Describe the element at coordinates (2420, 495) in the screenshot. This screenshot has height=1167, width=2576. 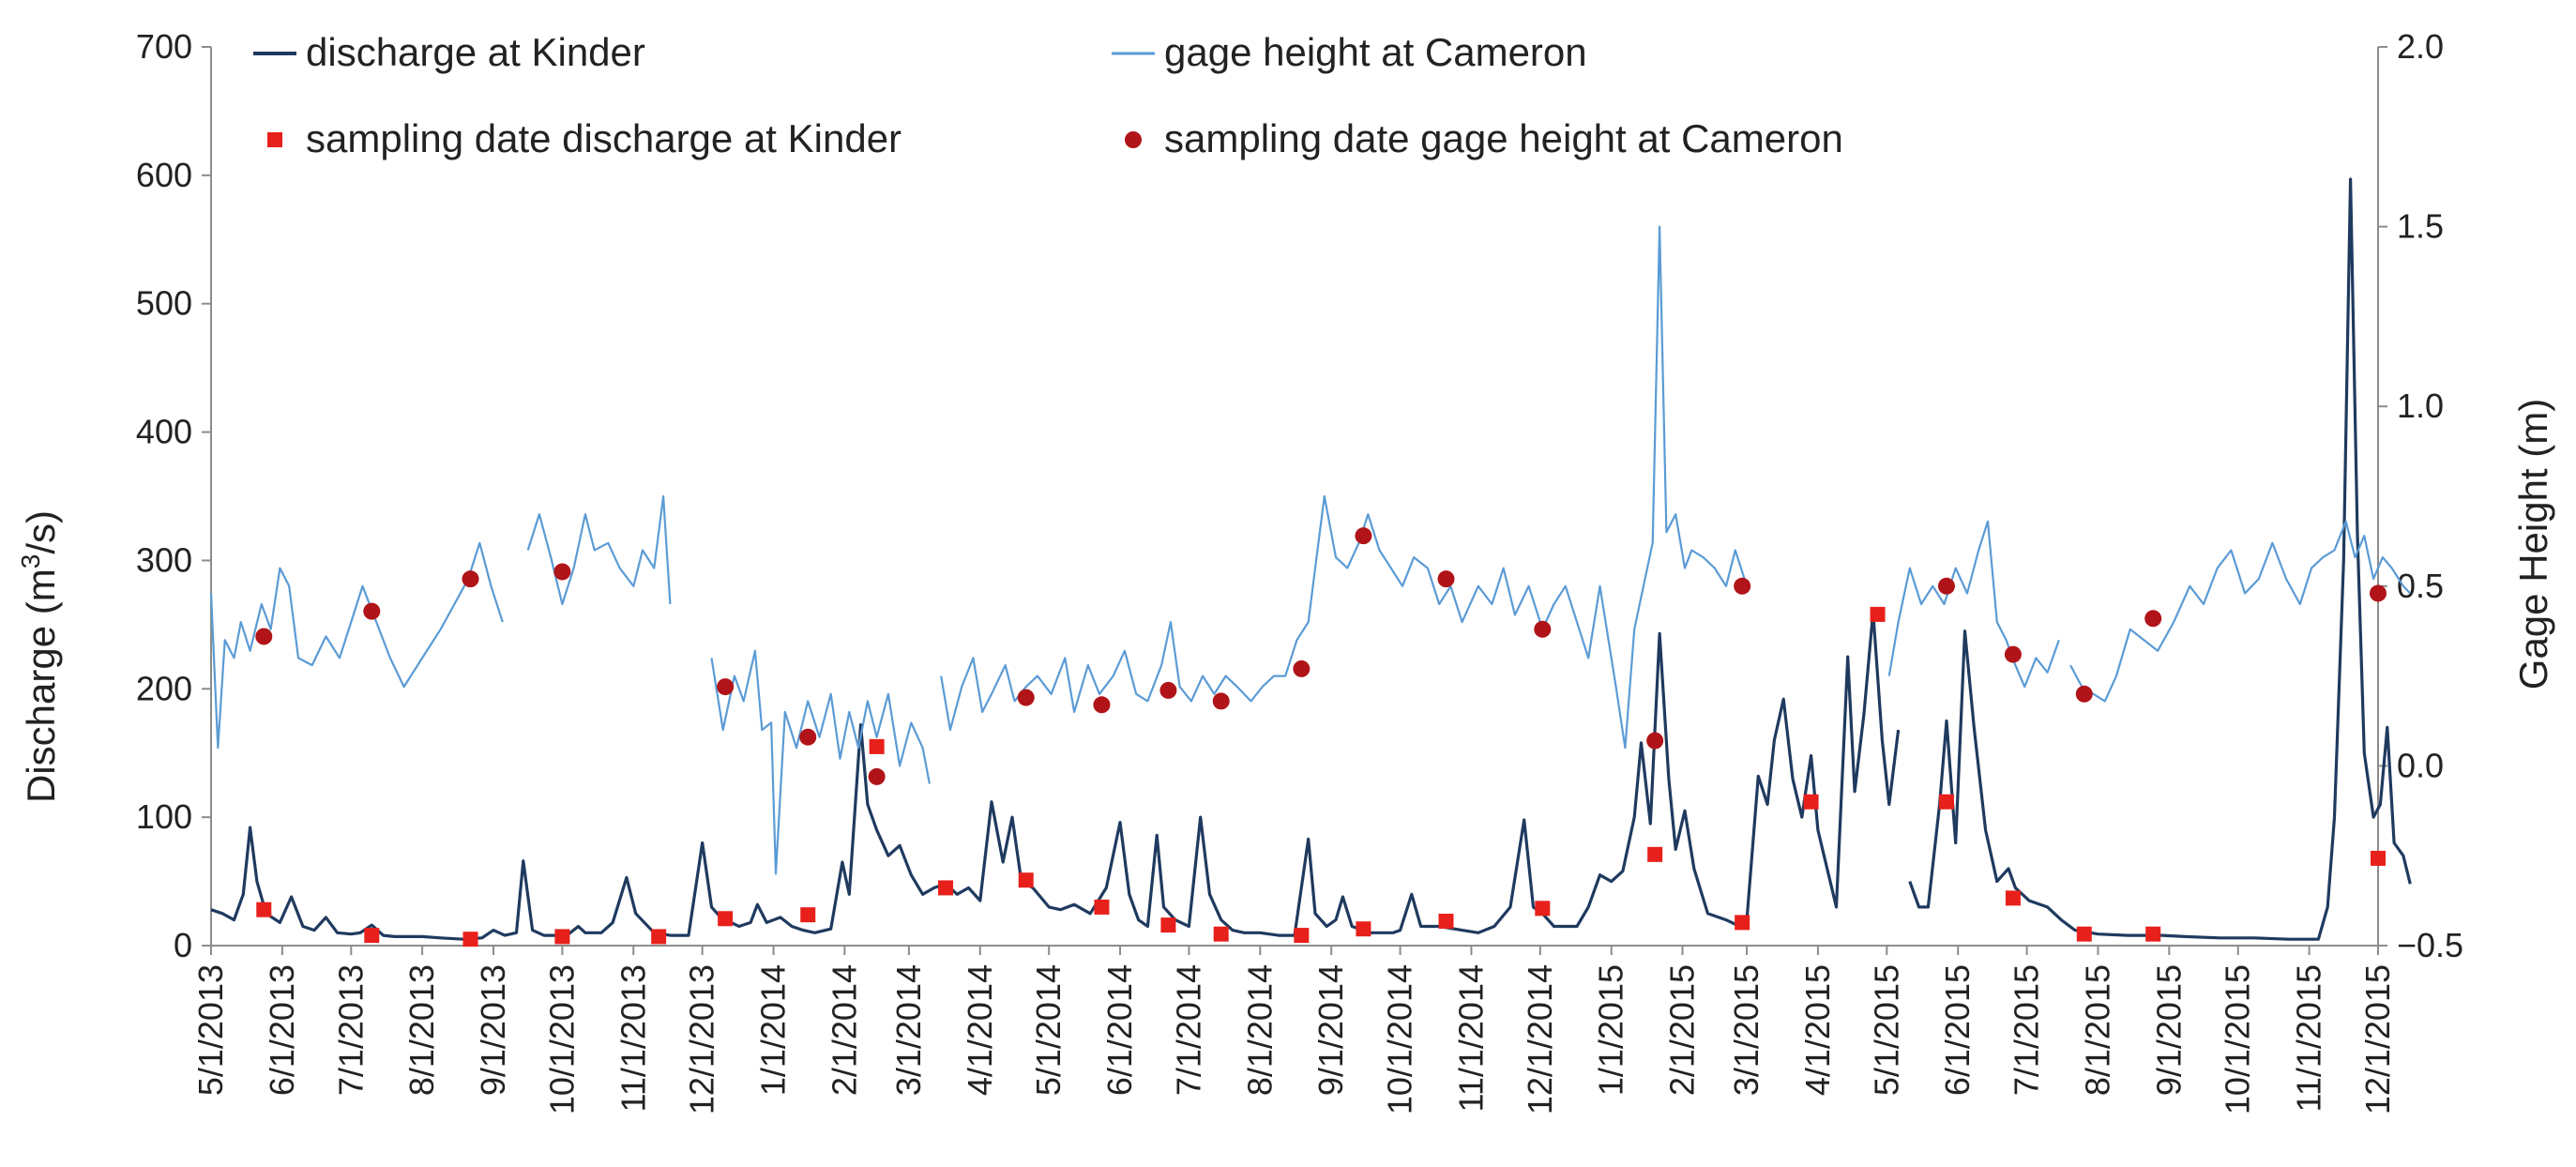
I see `right-y-axis: −0.5 0.0 0.5 1.0 1.5 2.0` at that location.